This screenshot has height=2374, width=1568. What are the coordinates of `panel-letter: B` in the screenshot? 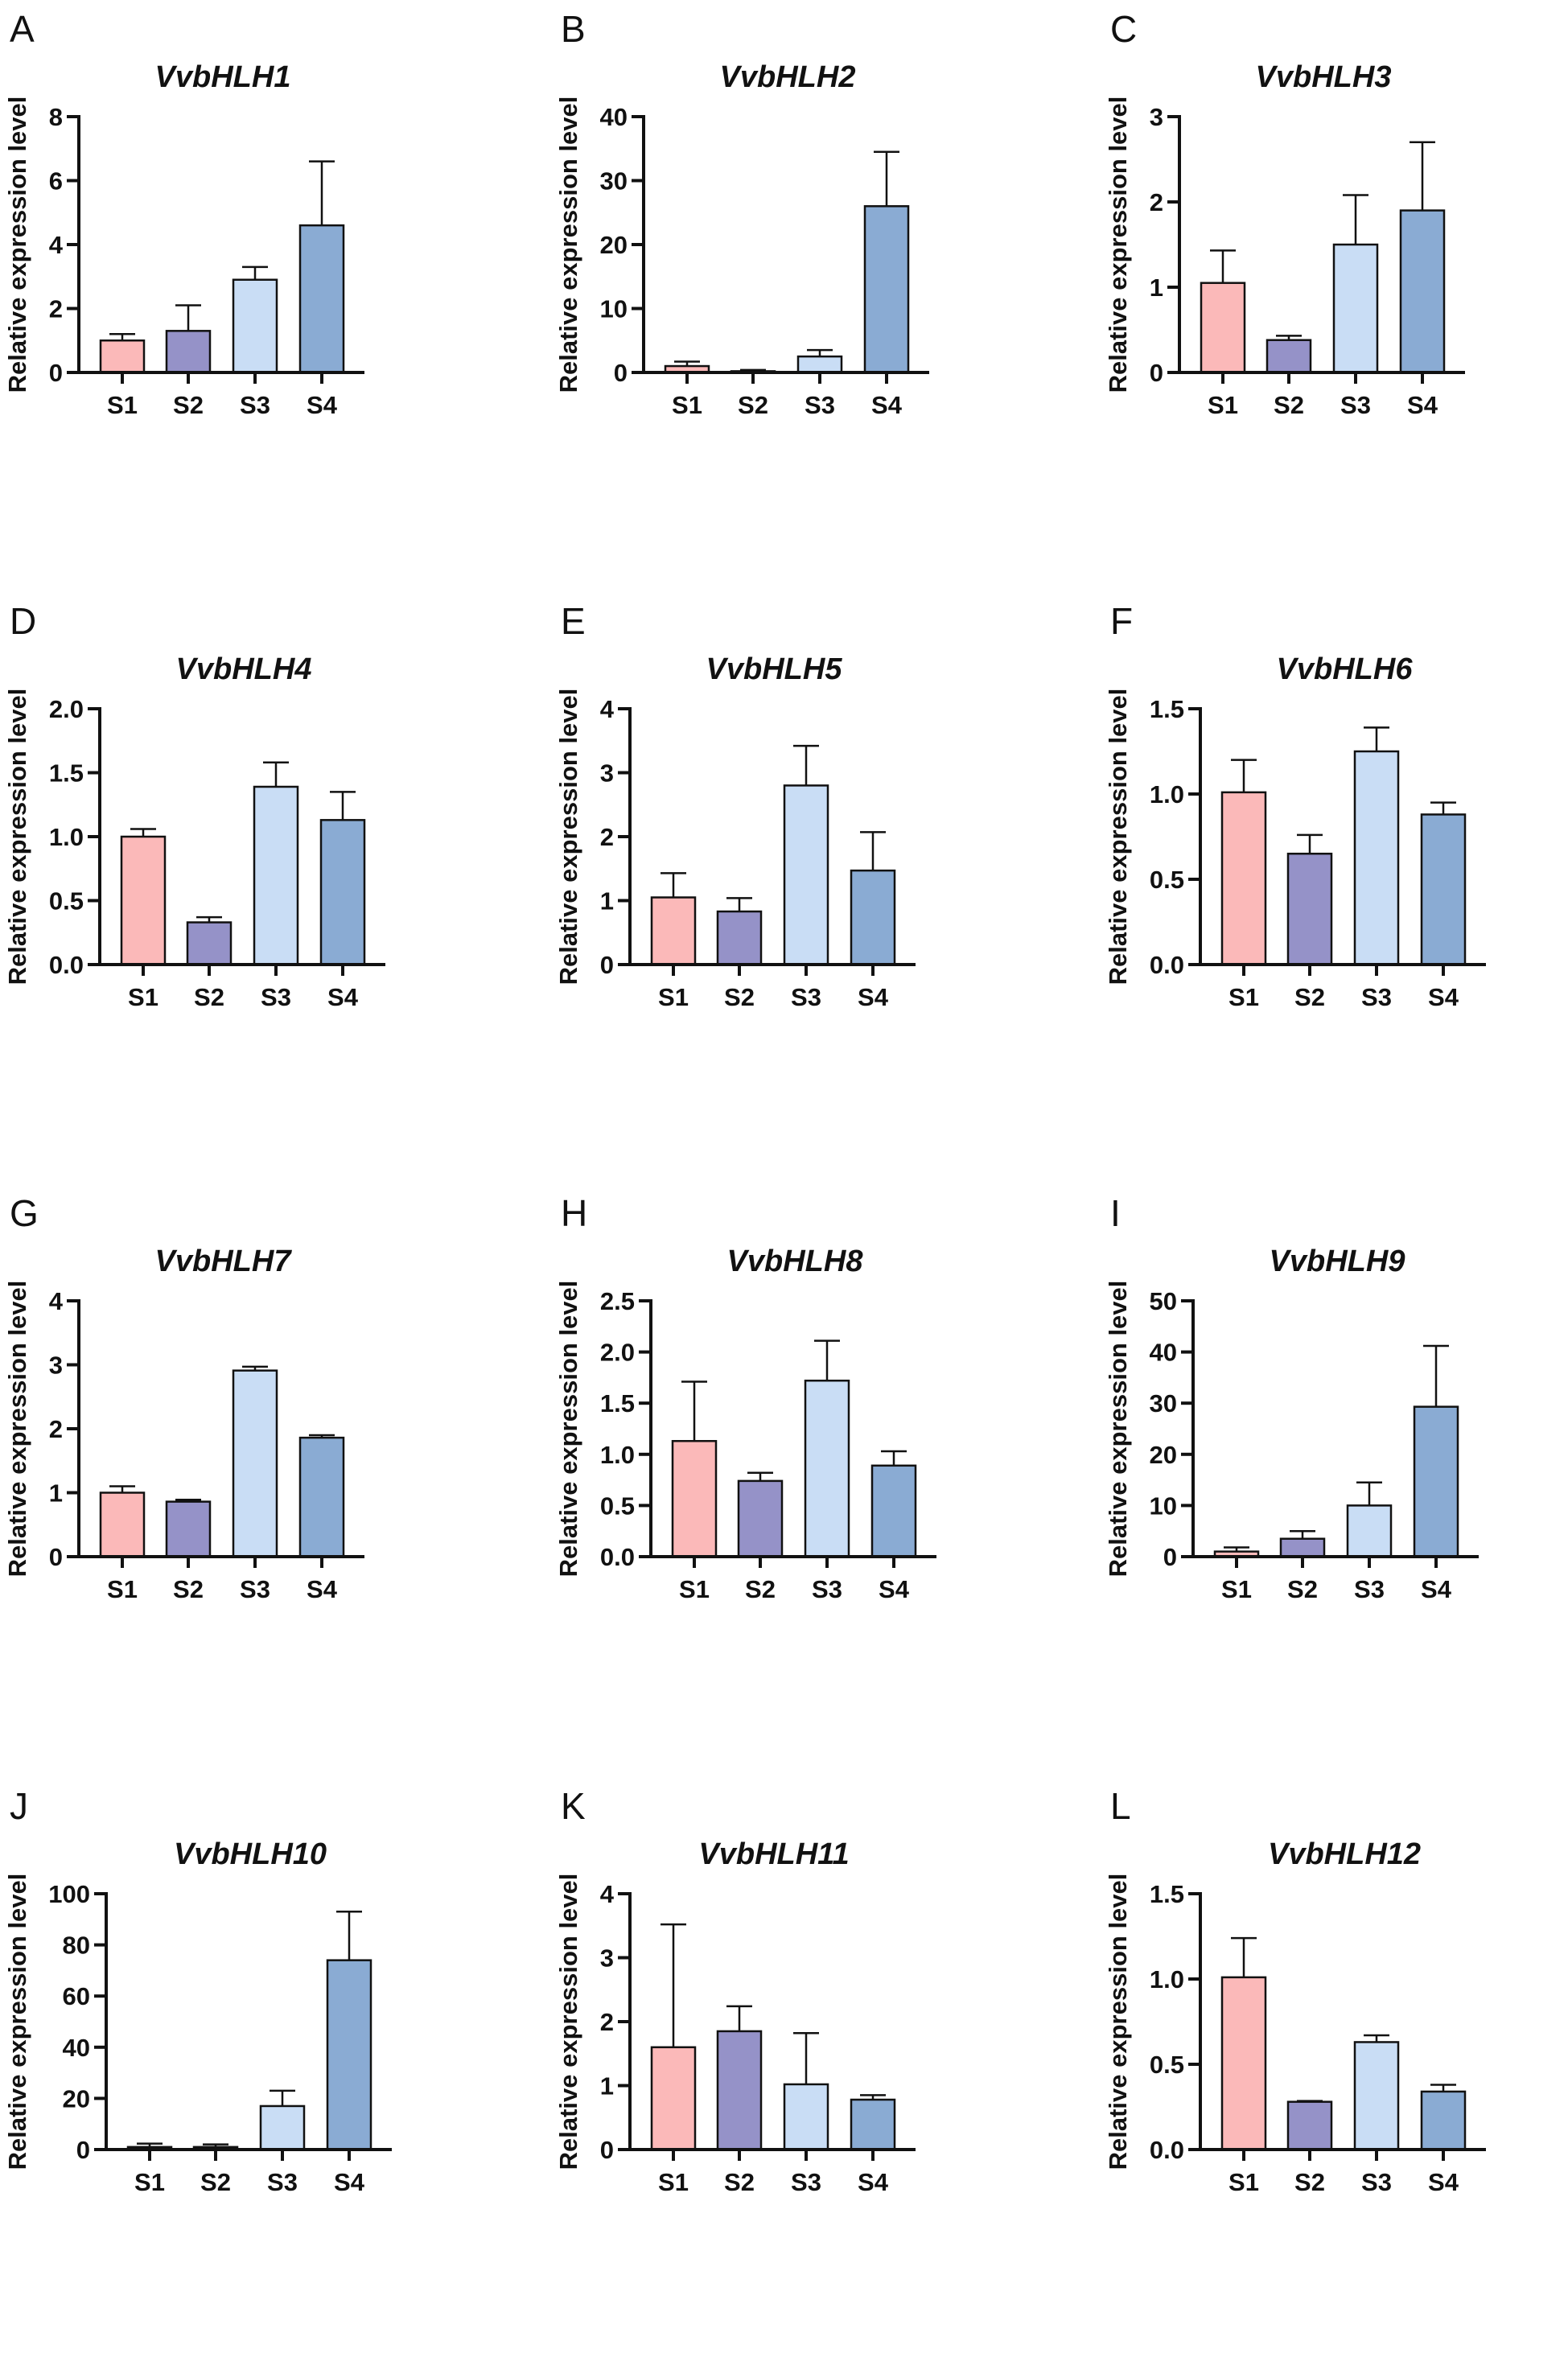 It's located at (573, 29).